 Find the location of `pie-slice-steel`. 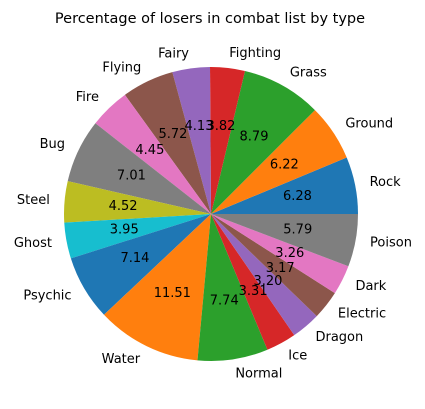

pie-slice-steel is located at coordinates (137, 202).